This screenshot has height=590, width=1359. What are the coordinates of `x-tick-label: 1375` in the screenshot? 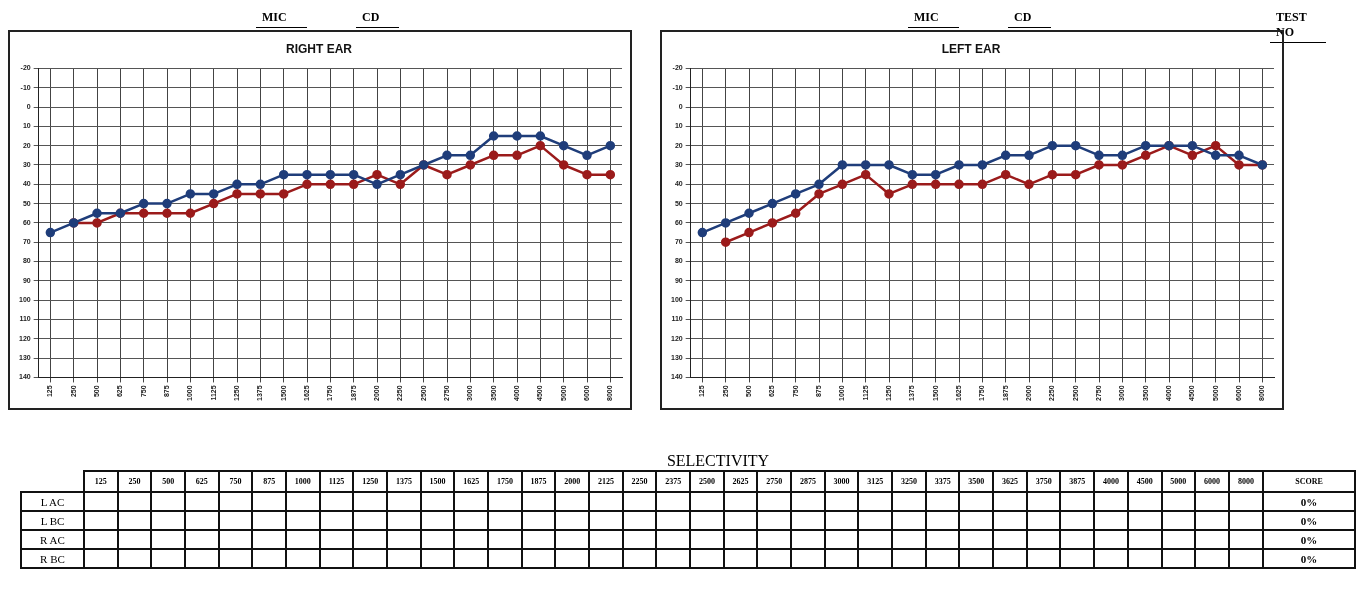 It's located at (404, 481).